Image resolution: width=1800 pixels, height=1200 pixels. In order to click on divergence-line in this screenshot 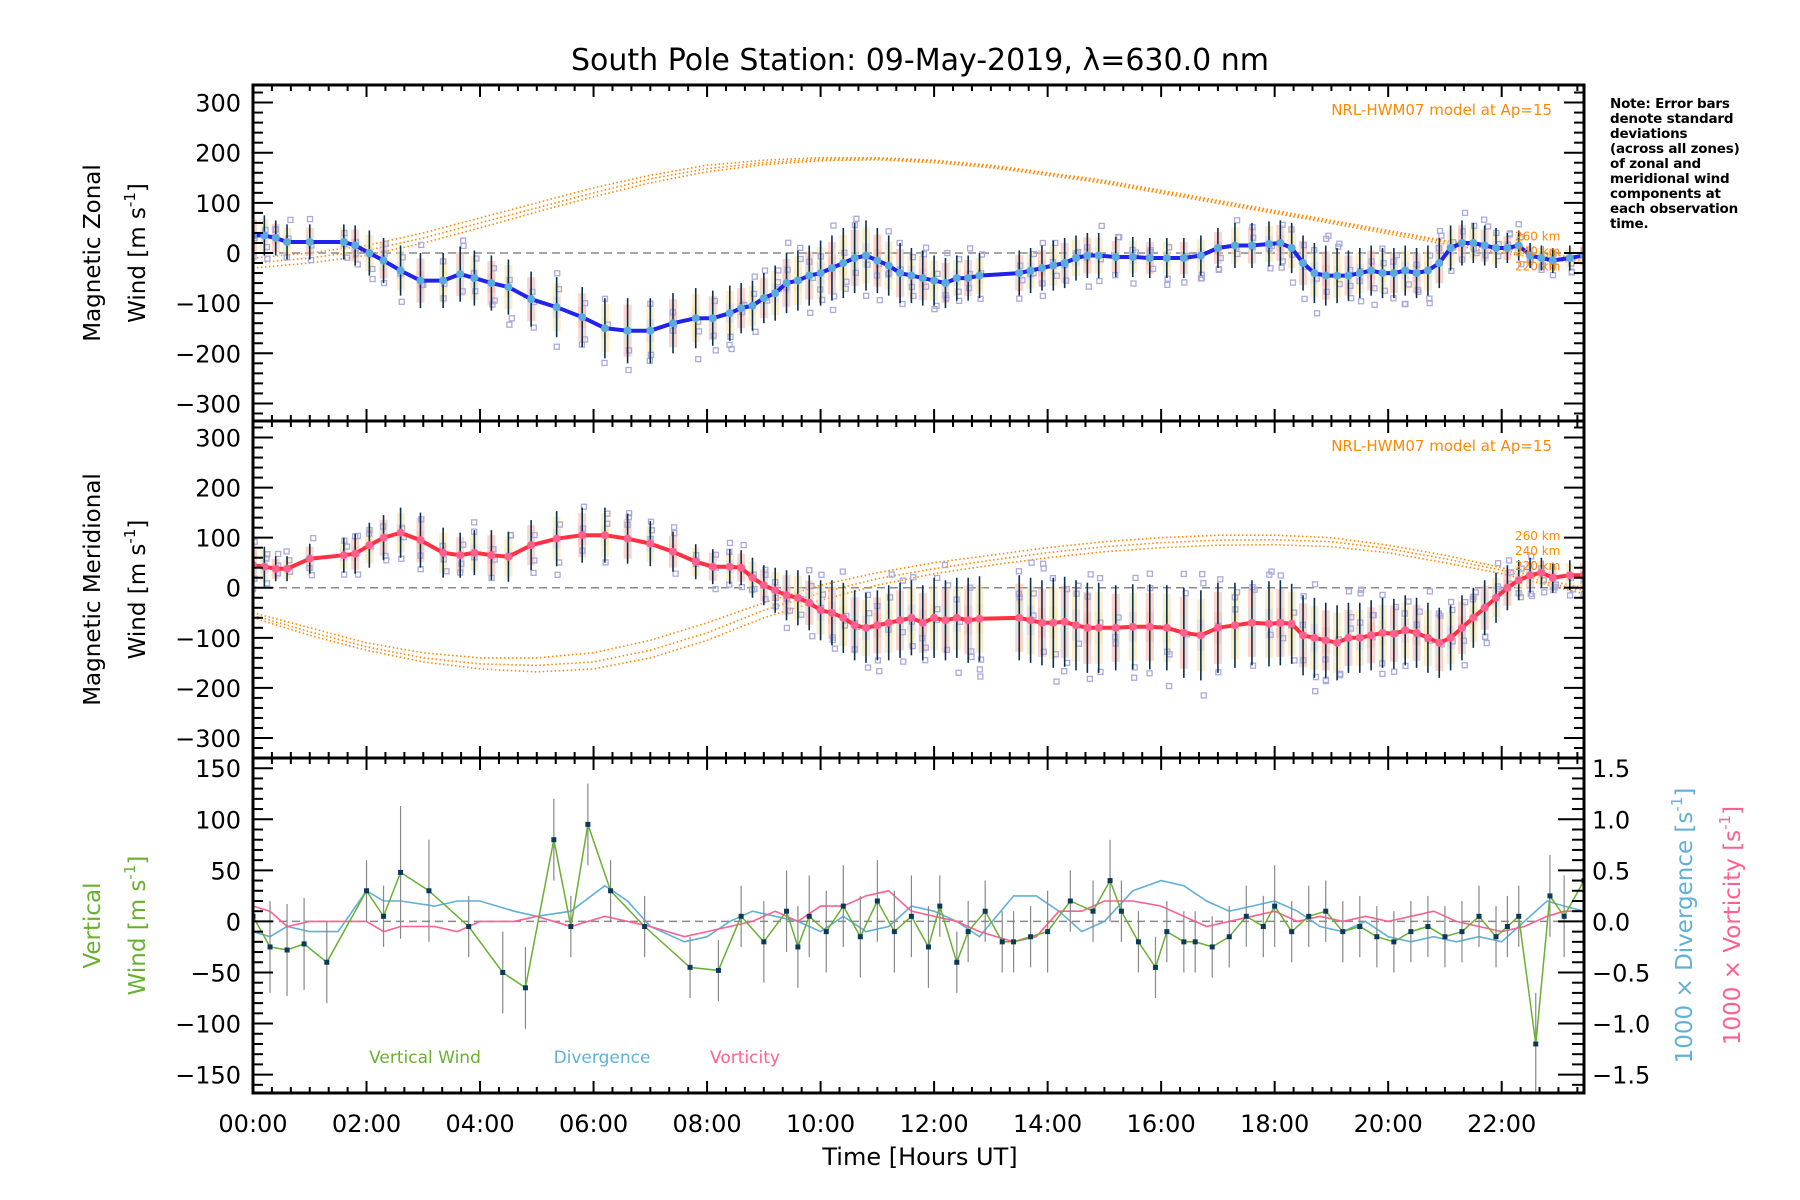, I will do `click(918, 911)`.